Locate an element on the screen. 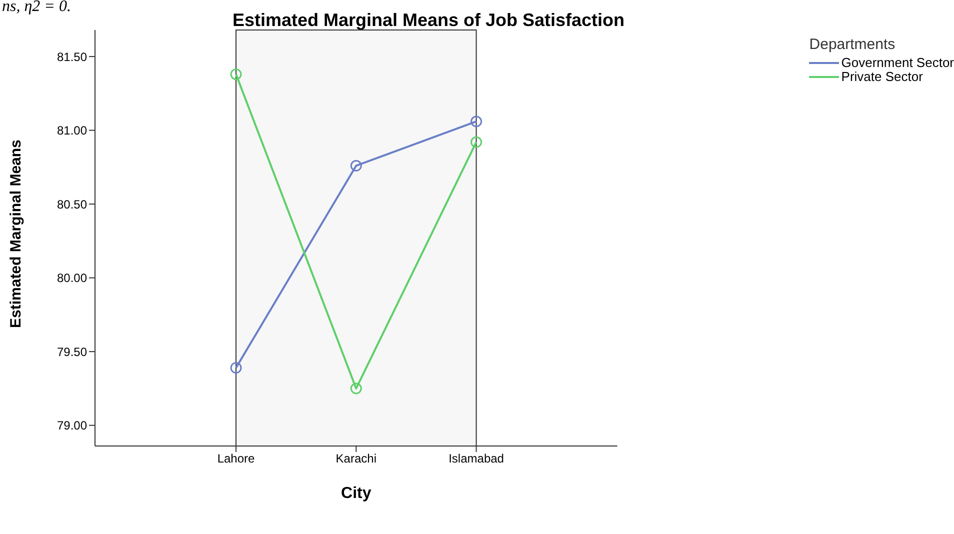 This screenshot has width=954, height=534. y-tick-label: 81.50 is located at coordinates (72, 57).